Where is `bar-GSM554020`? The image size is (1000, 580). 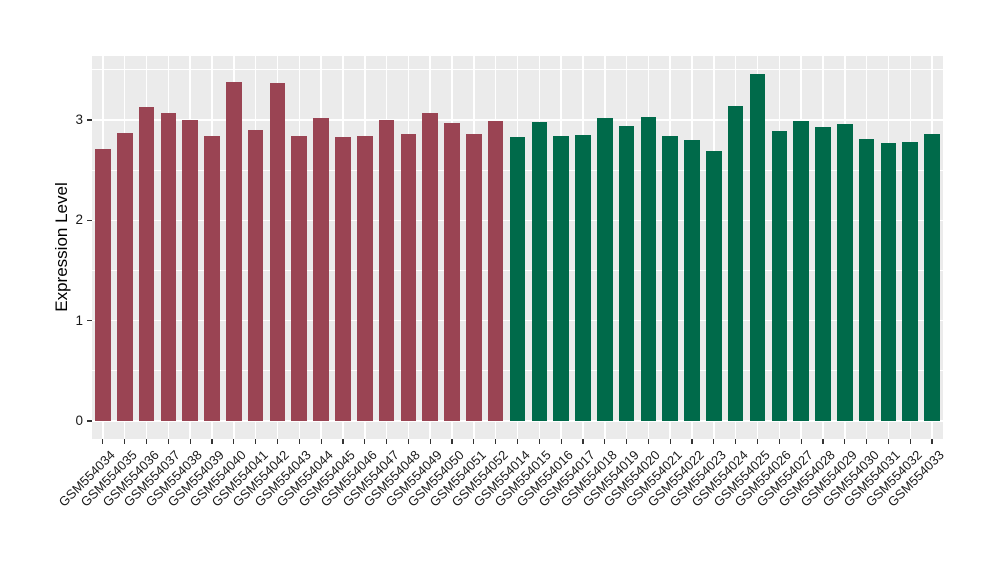 bar-GSM554020 is located at coordinates (648, 269).